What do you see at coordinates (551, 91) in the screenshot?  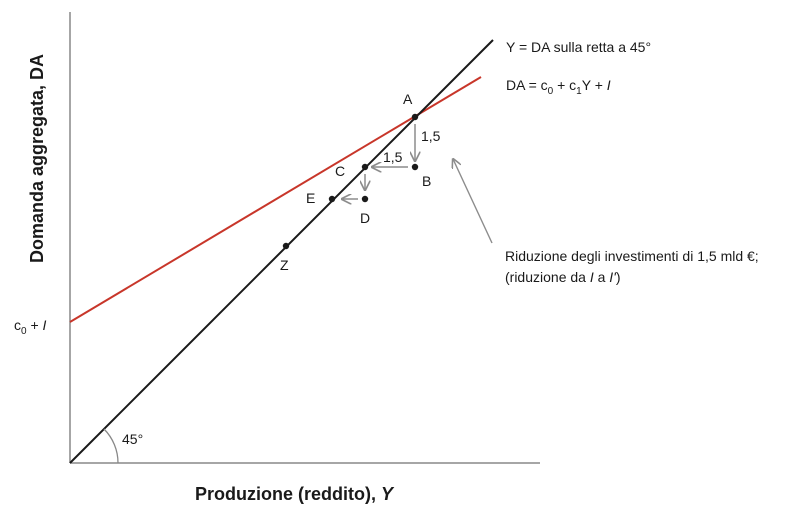 I see `demand-label-sub0: 0` at bounding box center [551, 91].